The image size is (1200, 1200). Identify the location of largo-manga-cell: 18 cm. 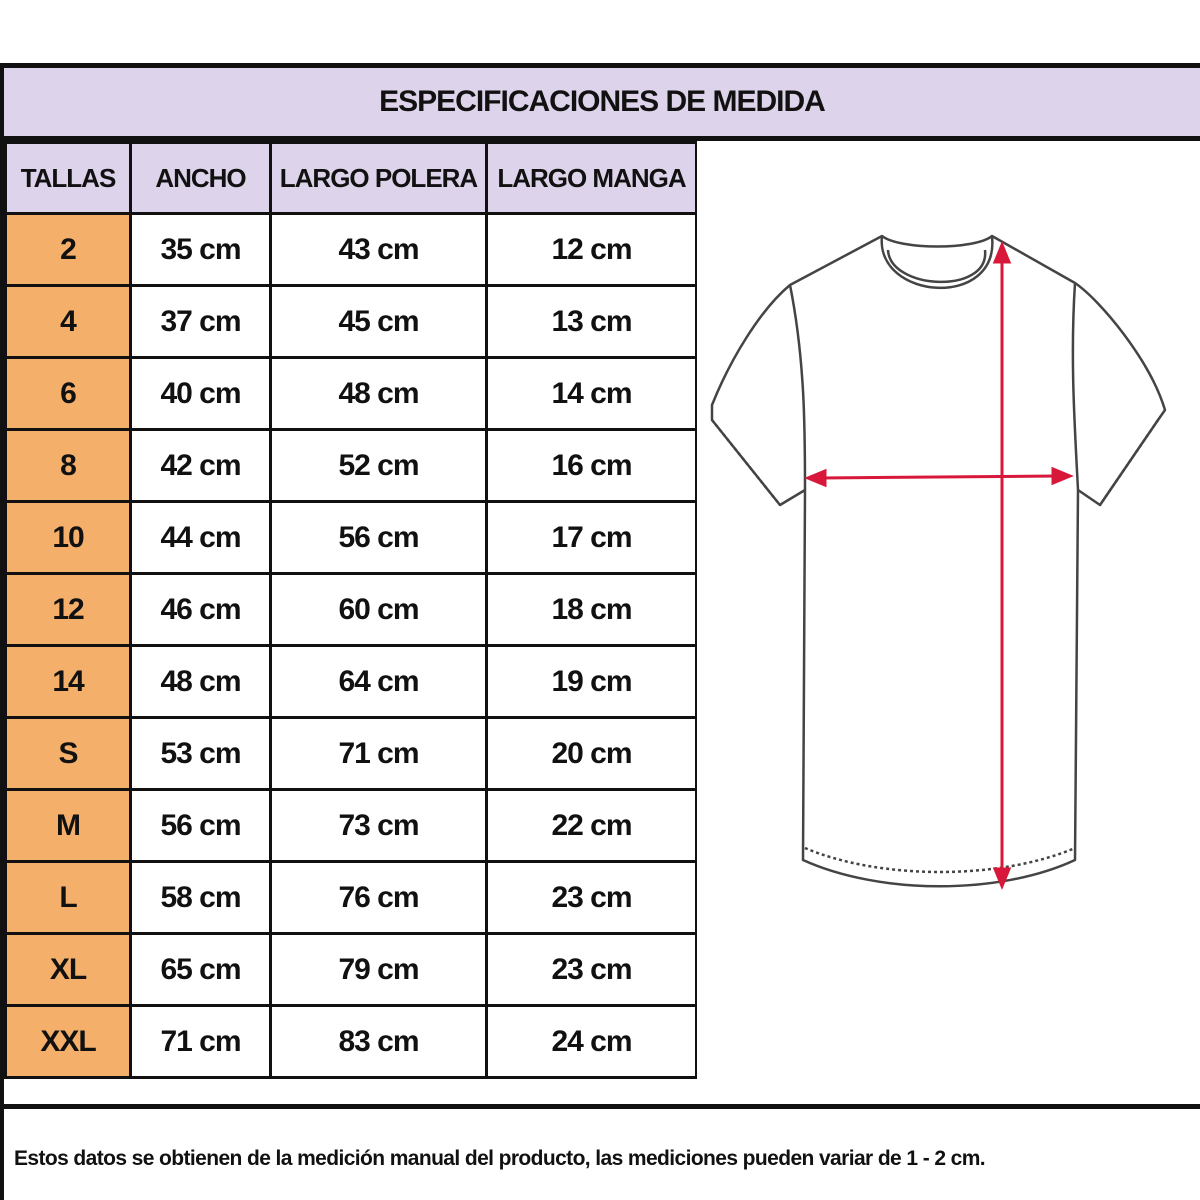
(591, 609).